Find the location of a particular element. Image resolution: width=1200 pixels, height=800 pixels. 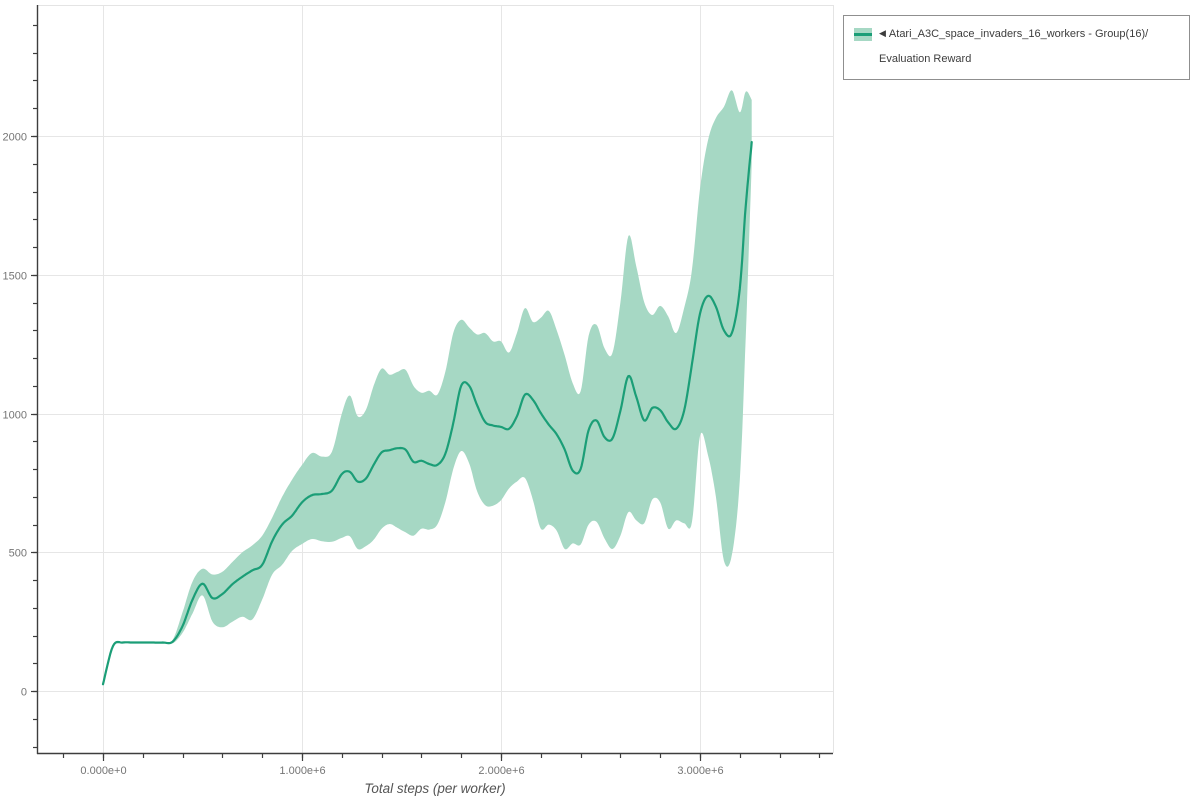

legend-series-swatch is located at coordinates (863, 34).